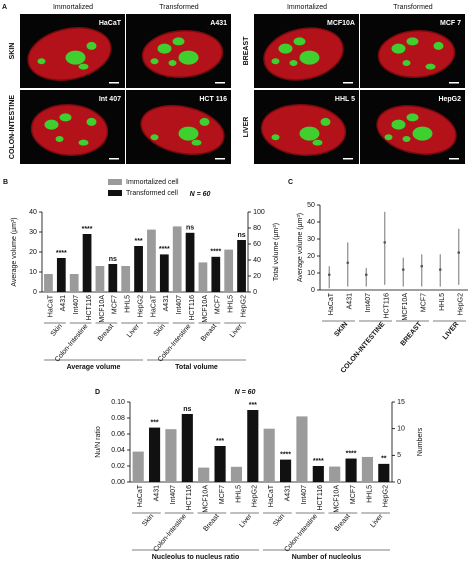  I want to click on x-tick-label: HaCaT, so click(50, 305).